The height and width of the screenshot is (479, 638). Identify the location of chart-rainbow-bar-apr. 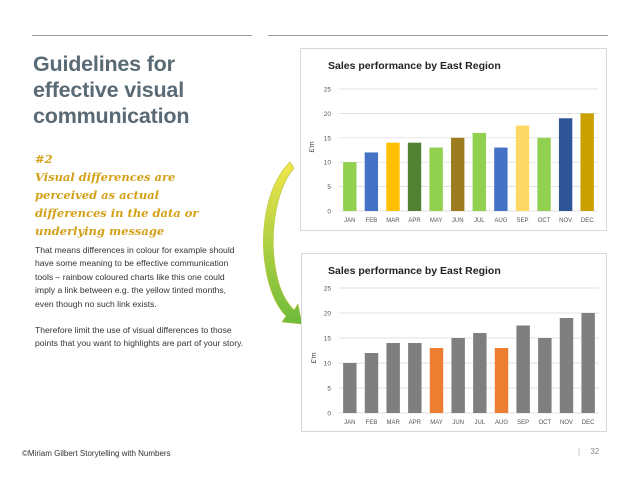
(414, 176).